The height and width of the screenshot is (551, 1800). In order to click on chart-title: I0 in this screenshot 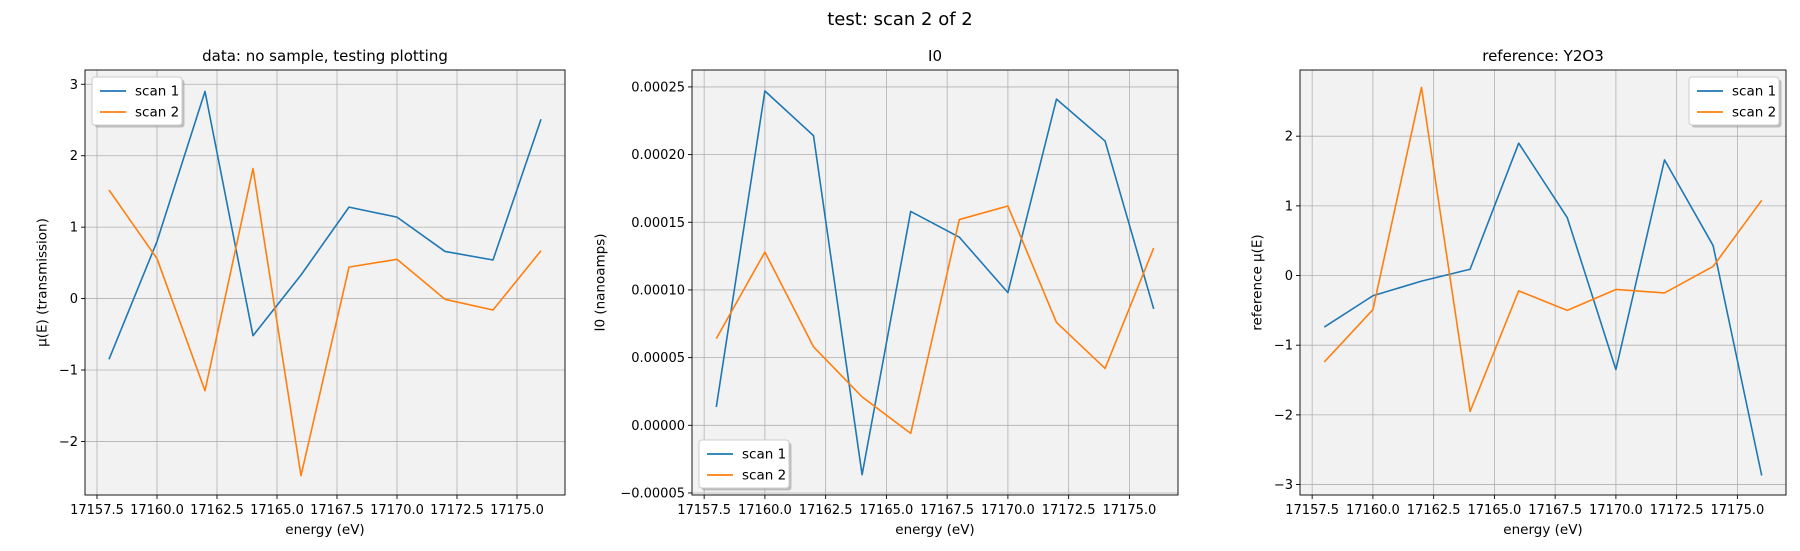, I will do `click(935, 56)`.